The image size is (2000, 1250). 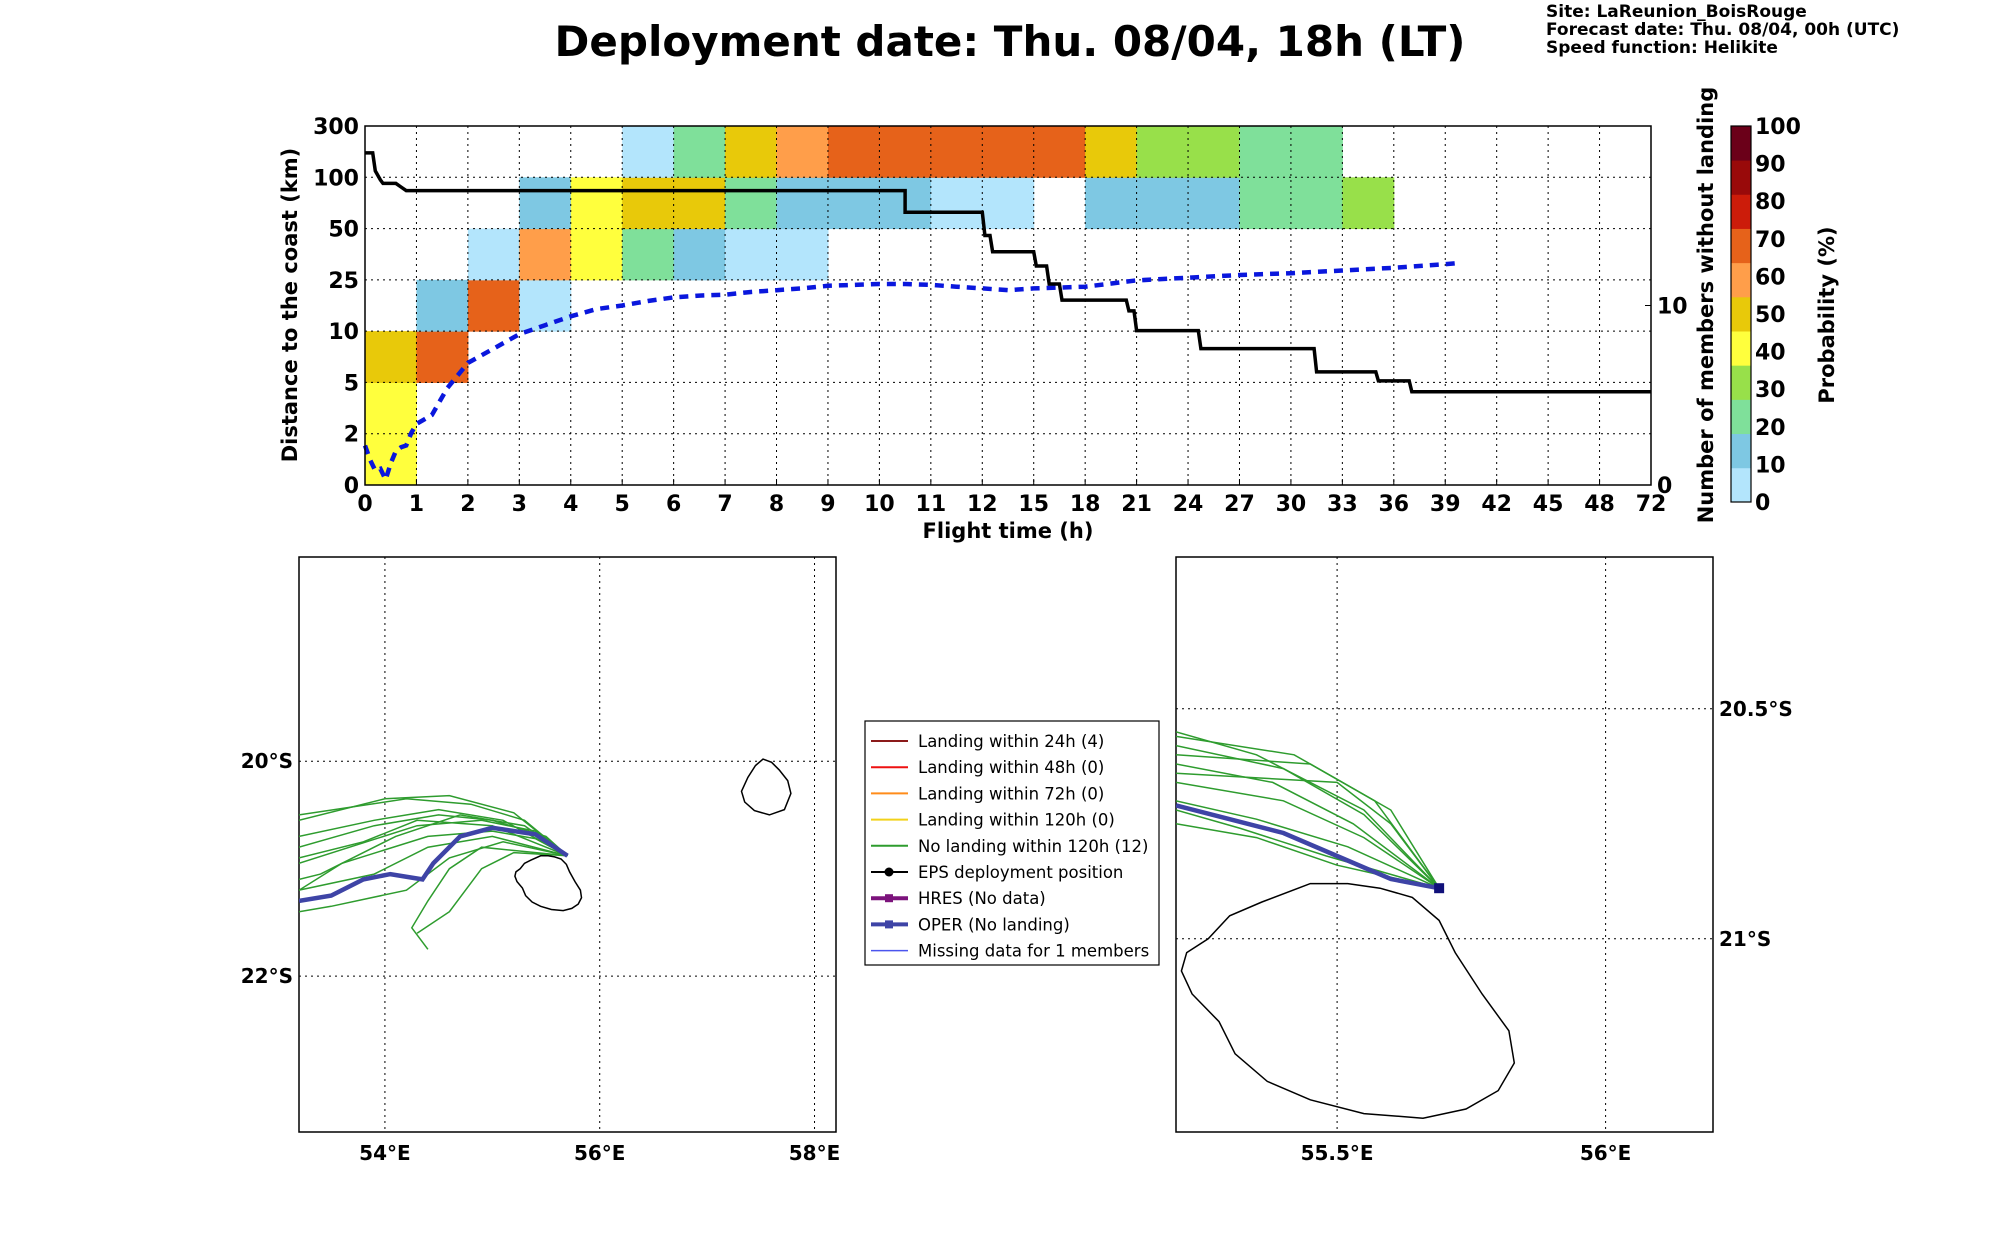 I want to click on colorbar-tick-label: 0, so click(x=1762, y=503).